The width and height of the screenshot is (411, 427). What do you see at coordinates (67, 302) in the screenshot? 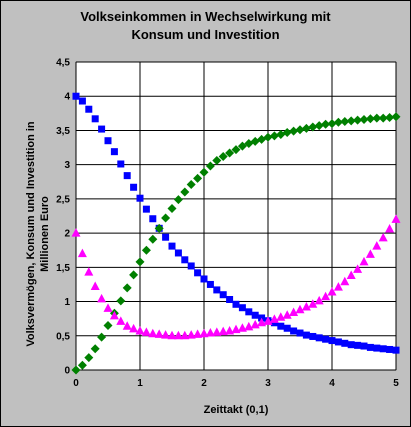
I see `y-tick-label: 1` at bounding box center [67, 302].